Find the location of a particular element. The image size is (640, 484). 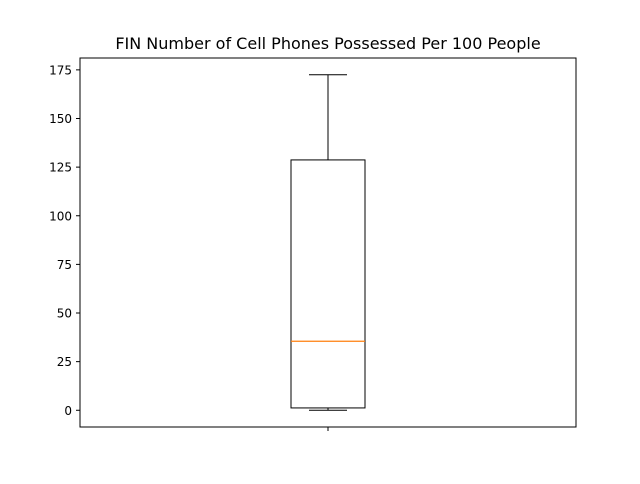

y-tick-label: 0 is located at coordinates (68, 411).